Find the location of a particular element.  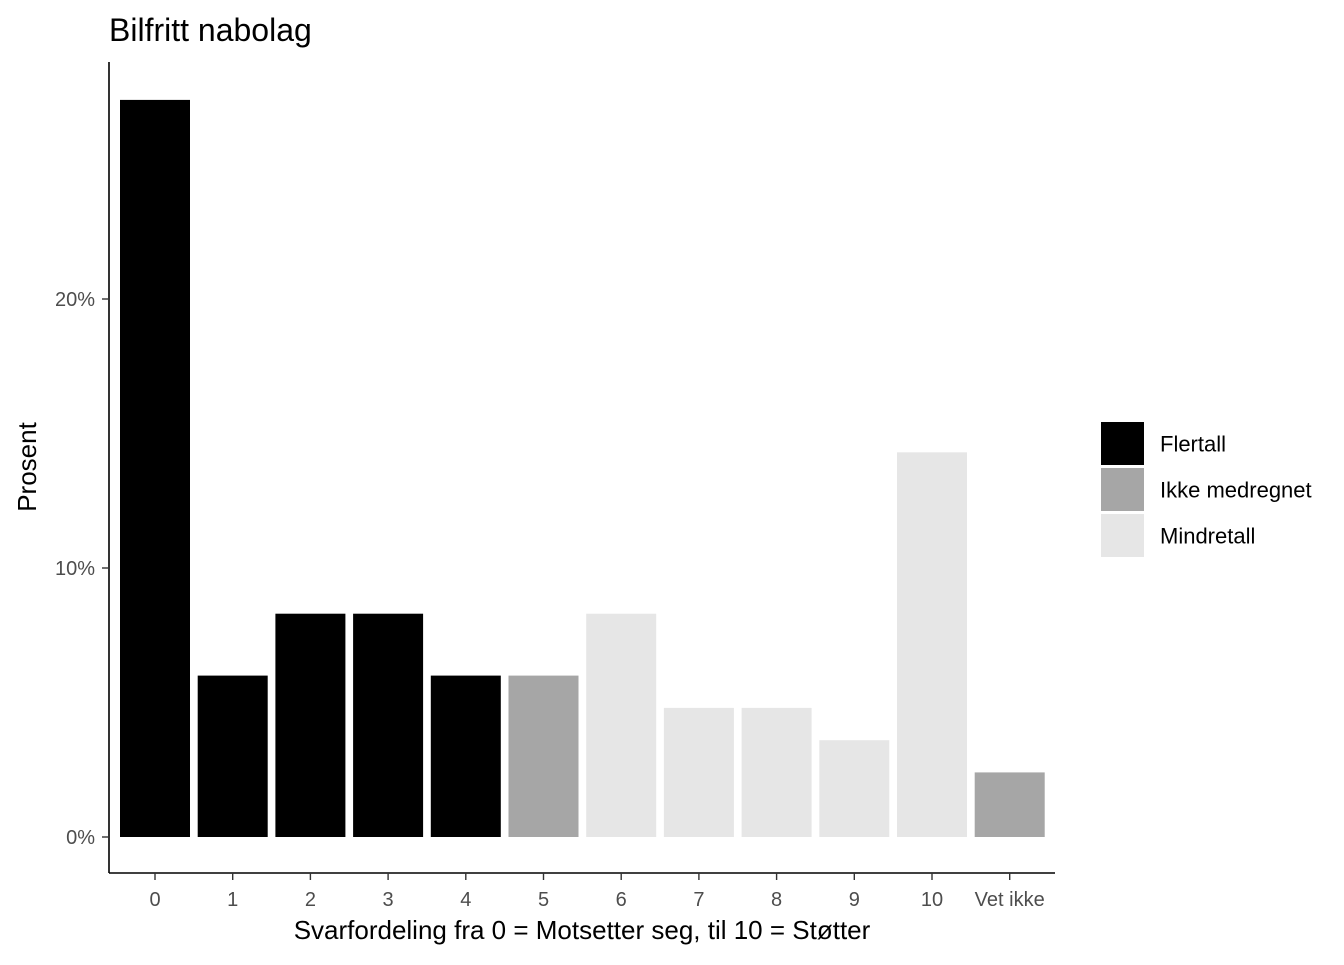

x-tick-label: 1 is located at coordinates (232, 900).